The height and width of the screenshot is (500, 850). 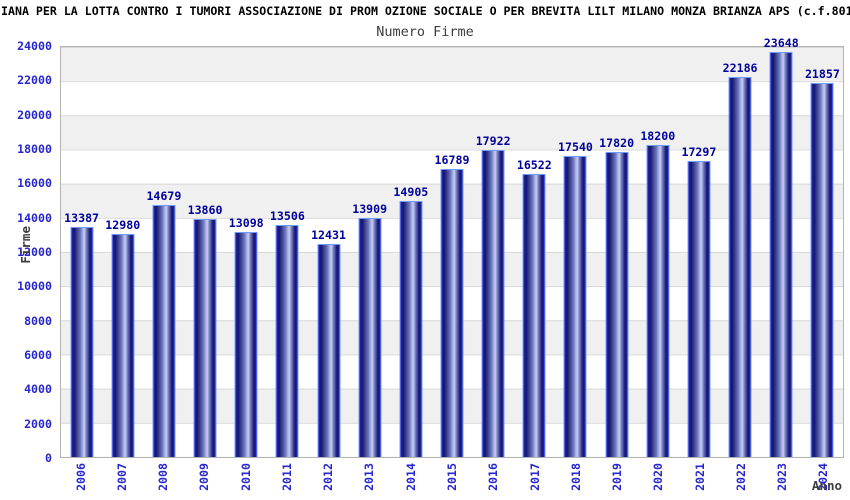 What do you see at coordinates (34, 183) in the screenshot?
I see `y-tick-label: 16000` at bounding box center [34, 183].